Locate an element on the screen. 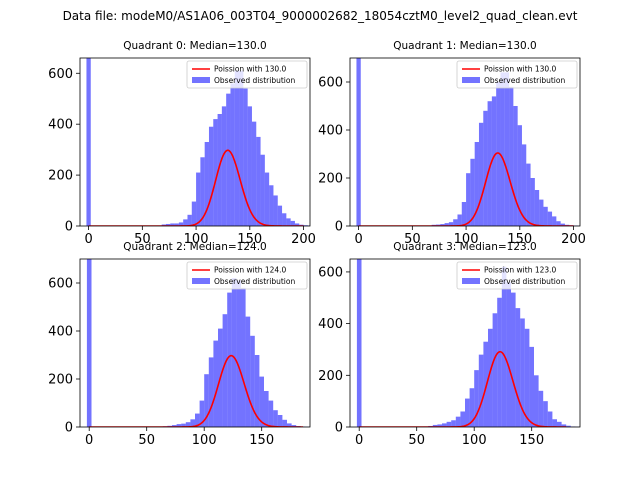  x-tick-label: 200 is located at coordinates (573, 239).